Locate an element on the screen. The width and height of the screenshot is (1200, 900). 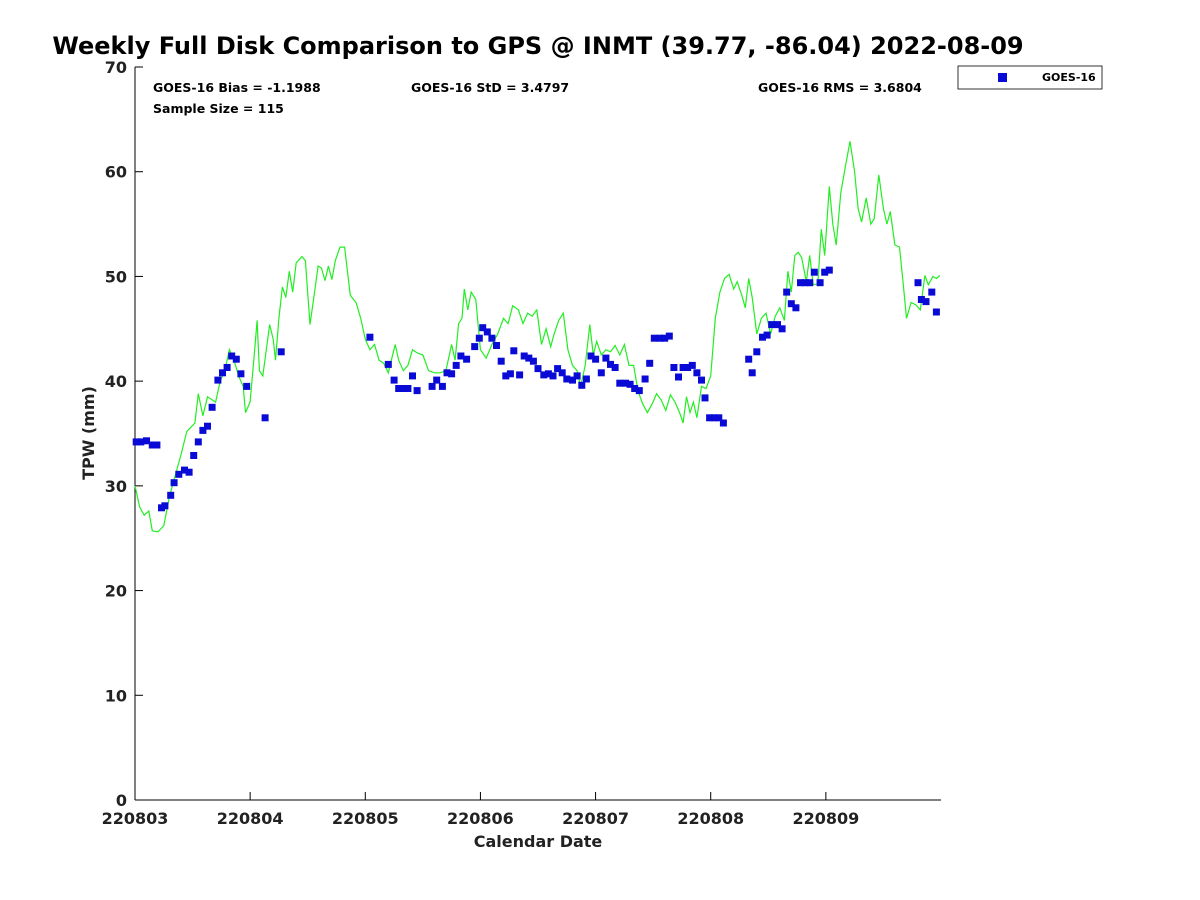
y-tick-label: 30 is located at coordinates (116, 486).